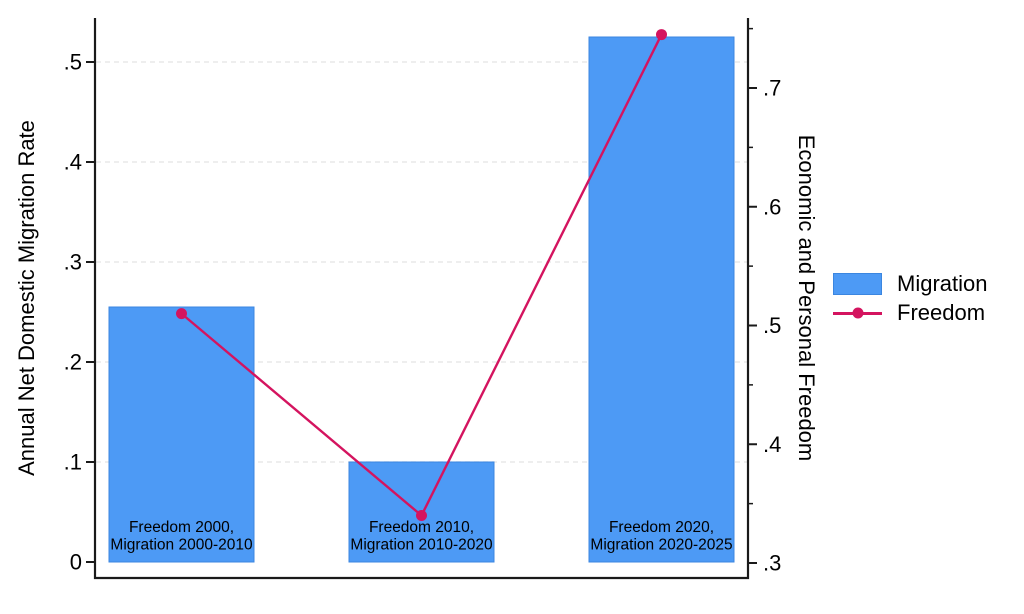  Describe the element at coordinates (73, 162) in the screenshot. I see `left-tick-label: .4` at that location.